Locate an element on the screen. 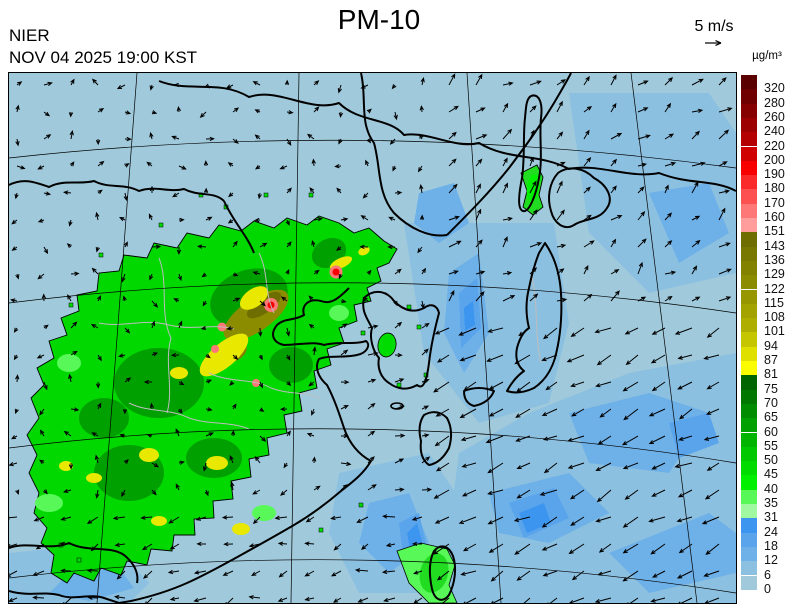  colorbar-level-label: 50 is located at coordinates (771, 460).